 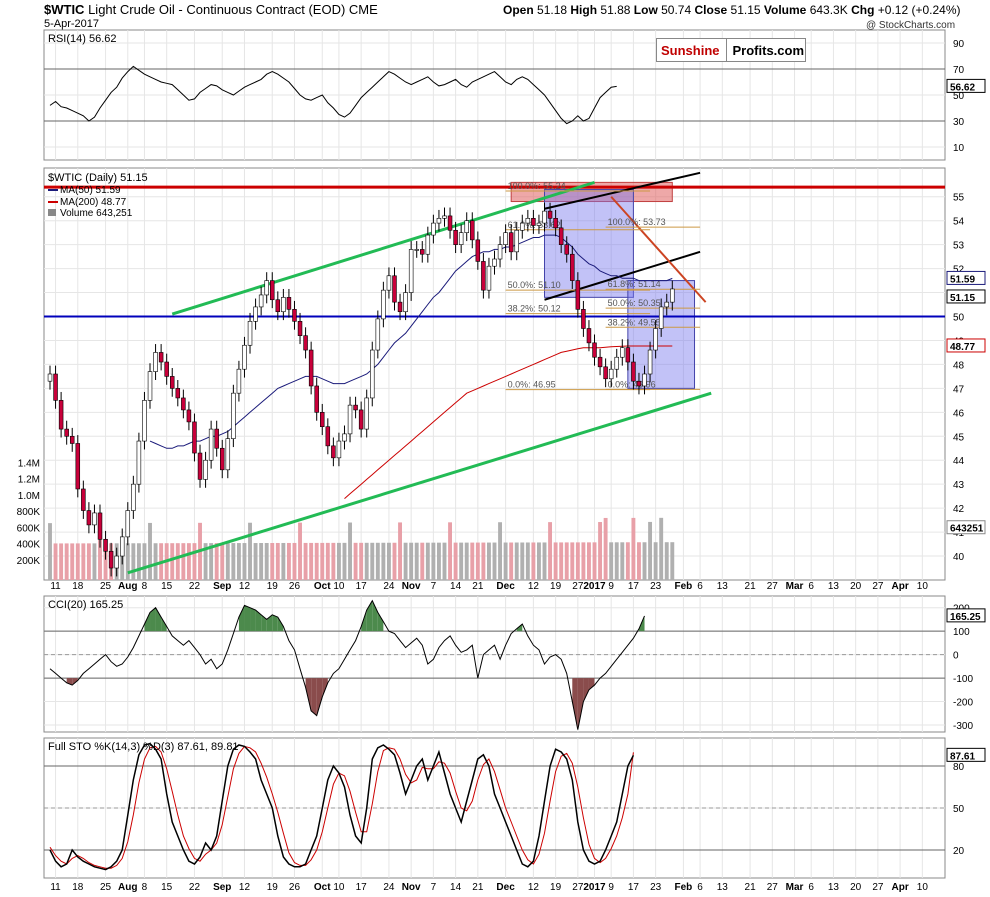 I want to click on x-tick-label-bottom: 7, so click(x=434, y=887).